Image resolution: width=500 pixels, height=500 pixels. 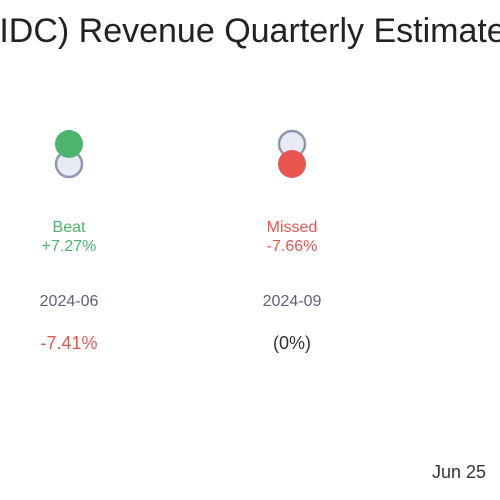 What do you see at coordinates (69, 246) in the screenshot?
I see `status-percent: +7.27%` at bounding box center [69, 246].